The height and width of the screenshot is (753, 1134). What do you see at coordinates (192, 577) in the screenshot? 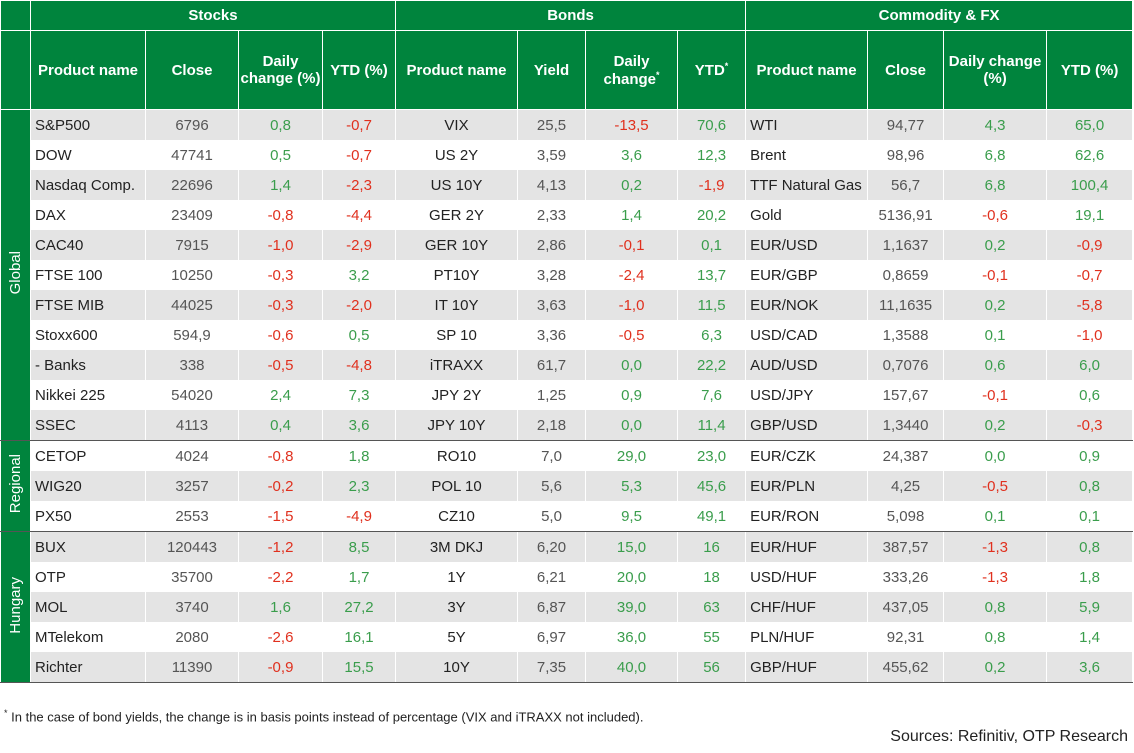
I see `close-value: 35700` at bounding box center [192, 577].